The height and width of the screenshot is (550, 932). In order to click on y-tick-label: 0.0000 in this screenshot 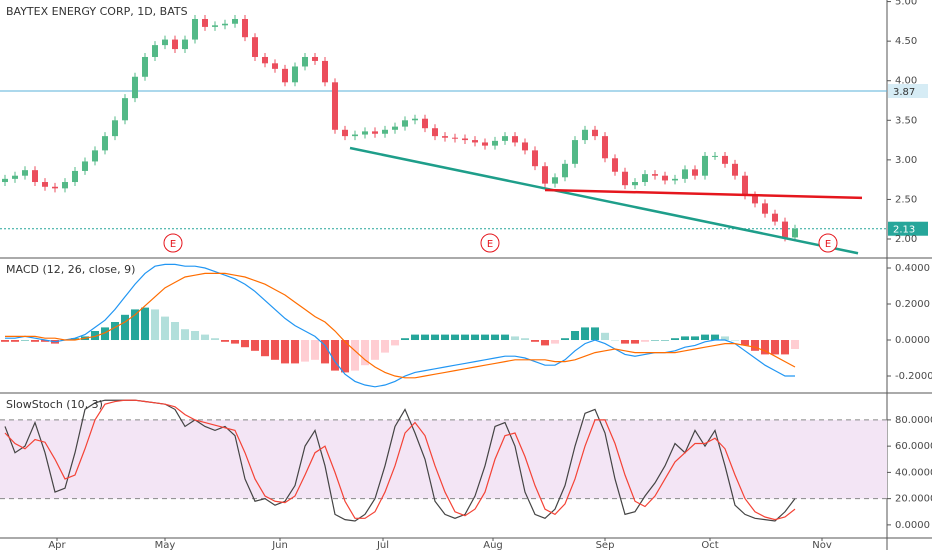, I will do `click(912, 525)`.